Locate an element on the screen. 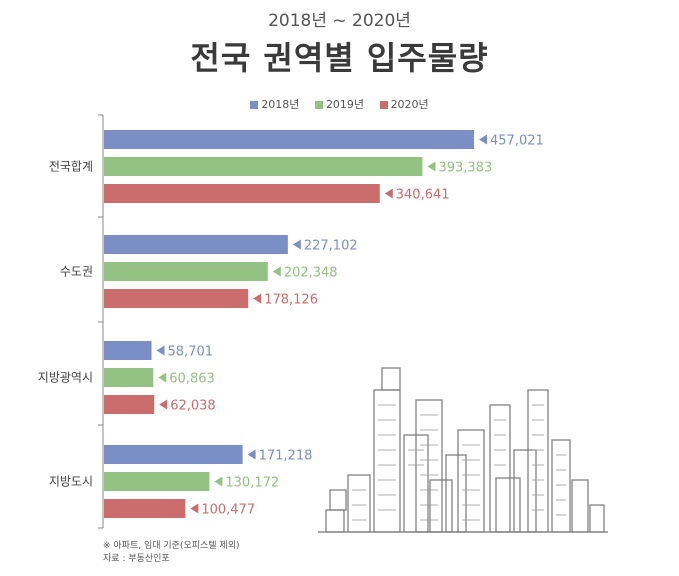  category-label: 수도권 is located at coordinates (76, 272).